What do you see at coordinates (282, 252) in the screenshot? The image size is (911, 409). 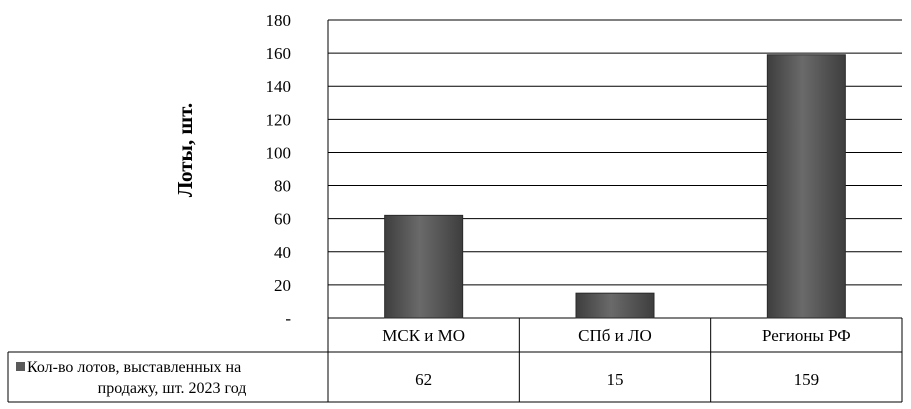 I see `y-tick-label: 40` at bounding box center [282, 252].